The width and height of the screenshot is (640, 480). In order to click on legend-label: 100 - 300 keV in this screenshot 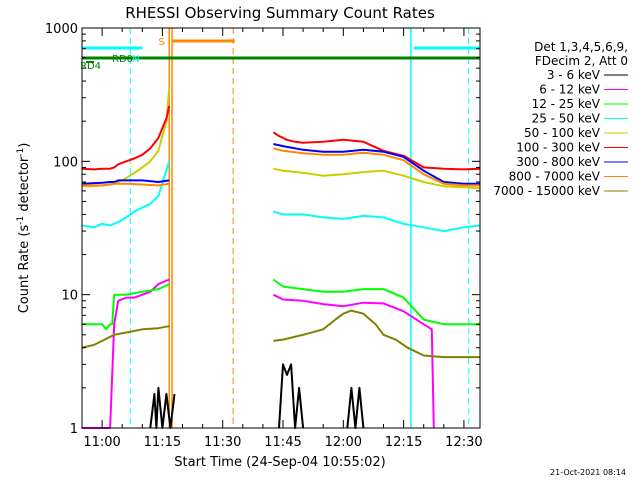, I will do `click(558, 148)`.